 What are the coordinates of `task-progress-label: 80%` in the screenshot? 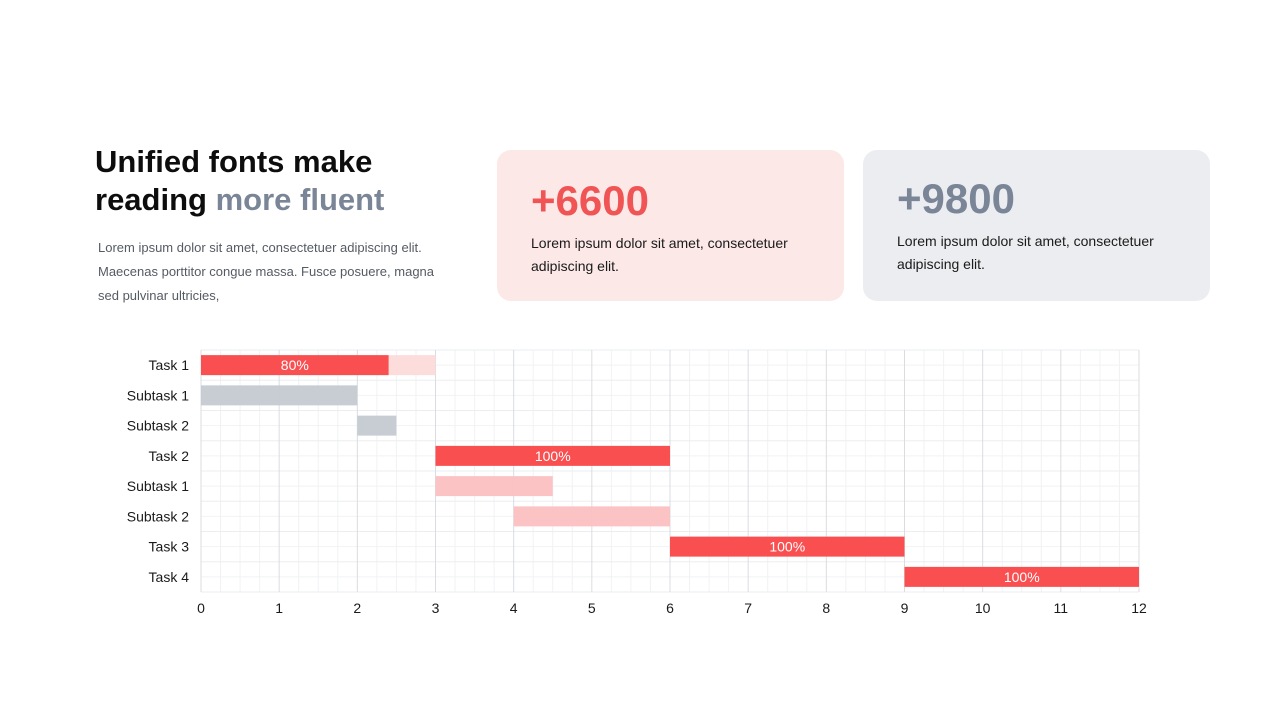 It's located at (295, 365).